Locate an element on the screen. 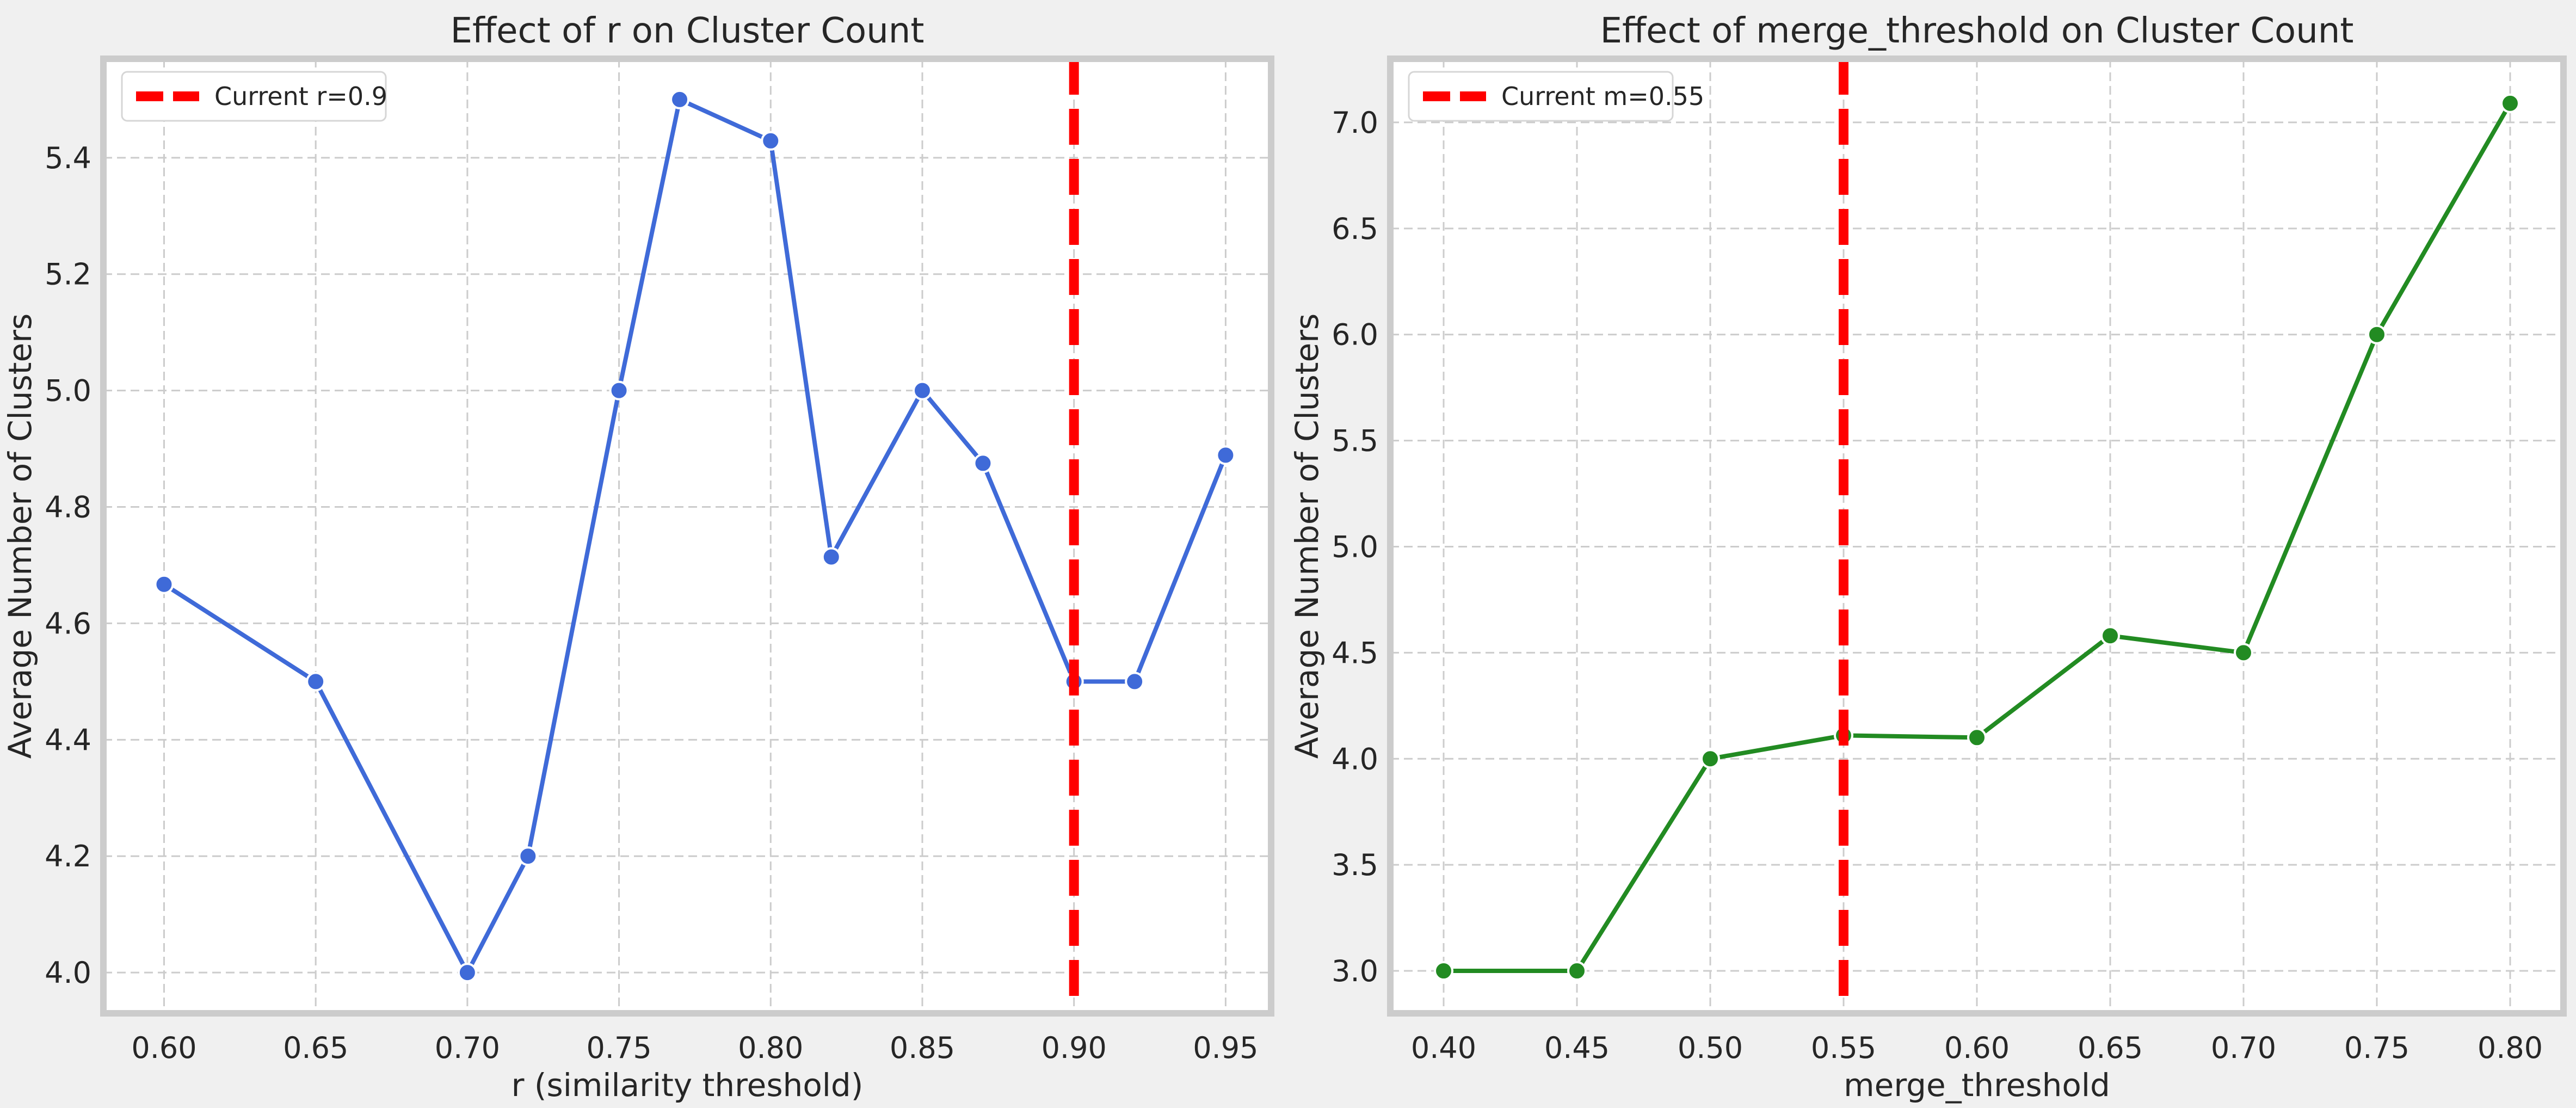 Image resolution: width=2576 pixels, height=1108 pixels. x-tick-label: 0.40 is located at coordinates (1443, 1048).